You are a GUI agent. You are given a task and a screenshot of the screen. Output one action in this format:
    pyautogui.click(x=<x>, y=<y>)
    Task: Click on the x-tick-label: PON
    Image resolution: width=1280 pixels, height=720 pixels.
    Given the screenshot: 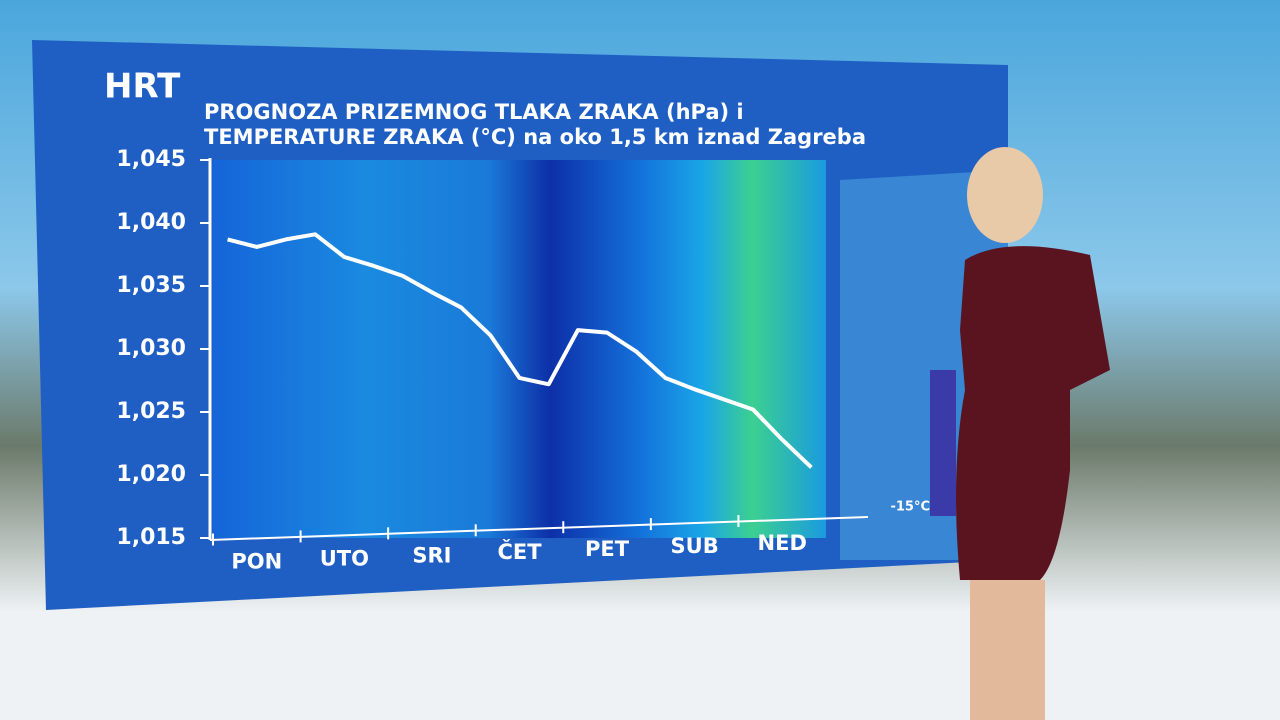 What is the action you would take?
    pyautogui.click(x=256, y=561)
    